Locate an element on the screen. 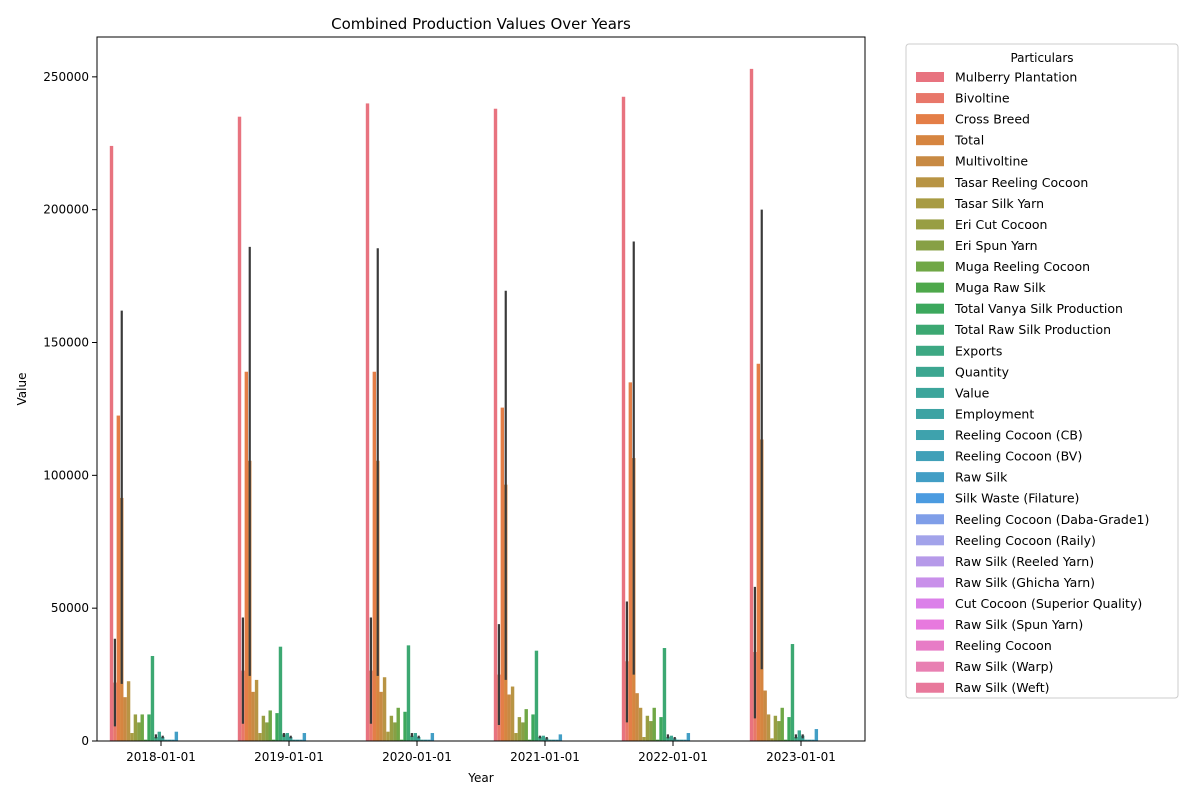  legend-label: Tasar Reeling Cocoon is located at coordinates (1021, 182).